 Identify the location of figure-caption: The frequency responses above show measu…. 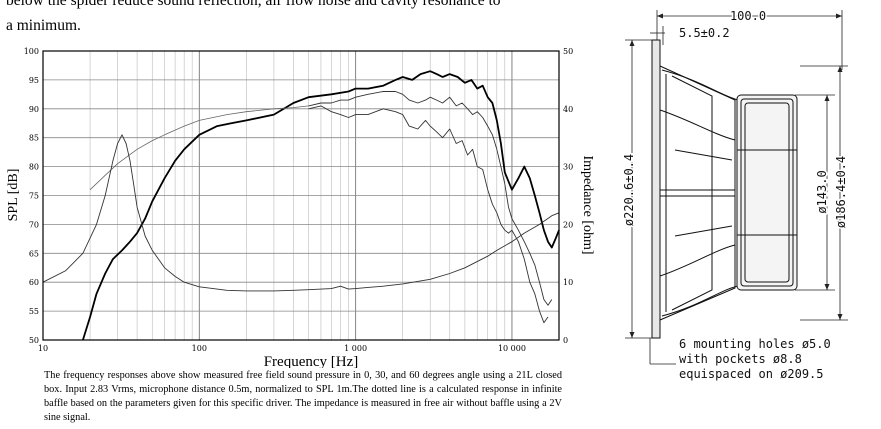
(303, 396).